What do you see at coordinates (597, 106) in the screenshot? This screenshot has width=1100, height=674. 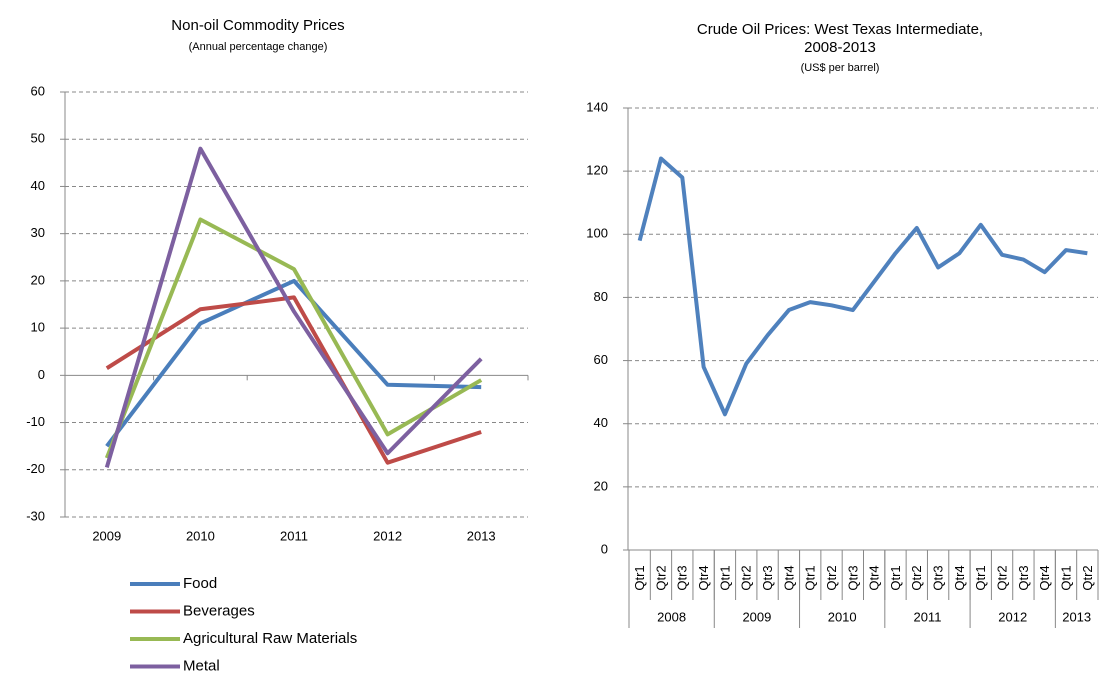 I see `y-tick-label: 140` at bounding box center [597, 106].